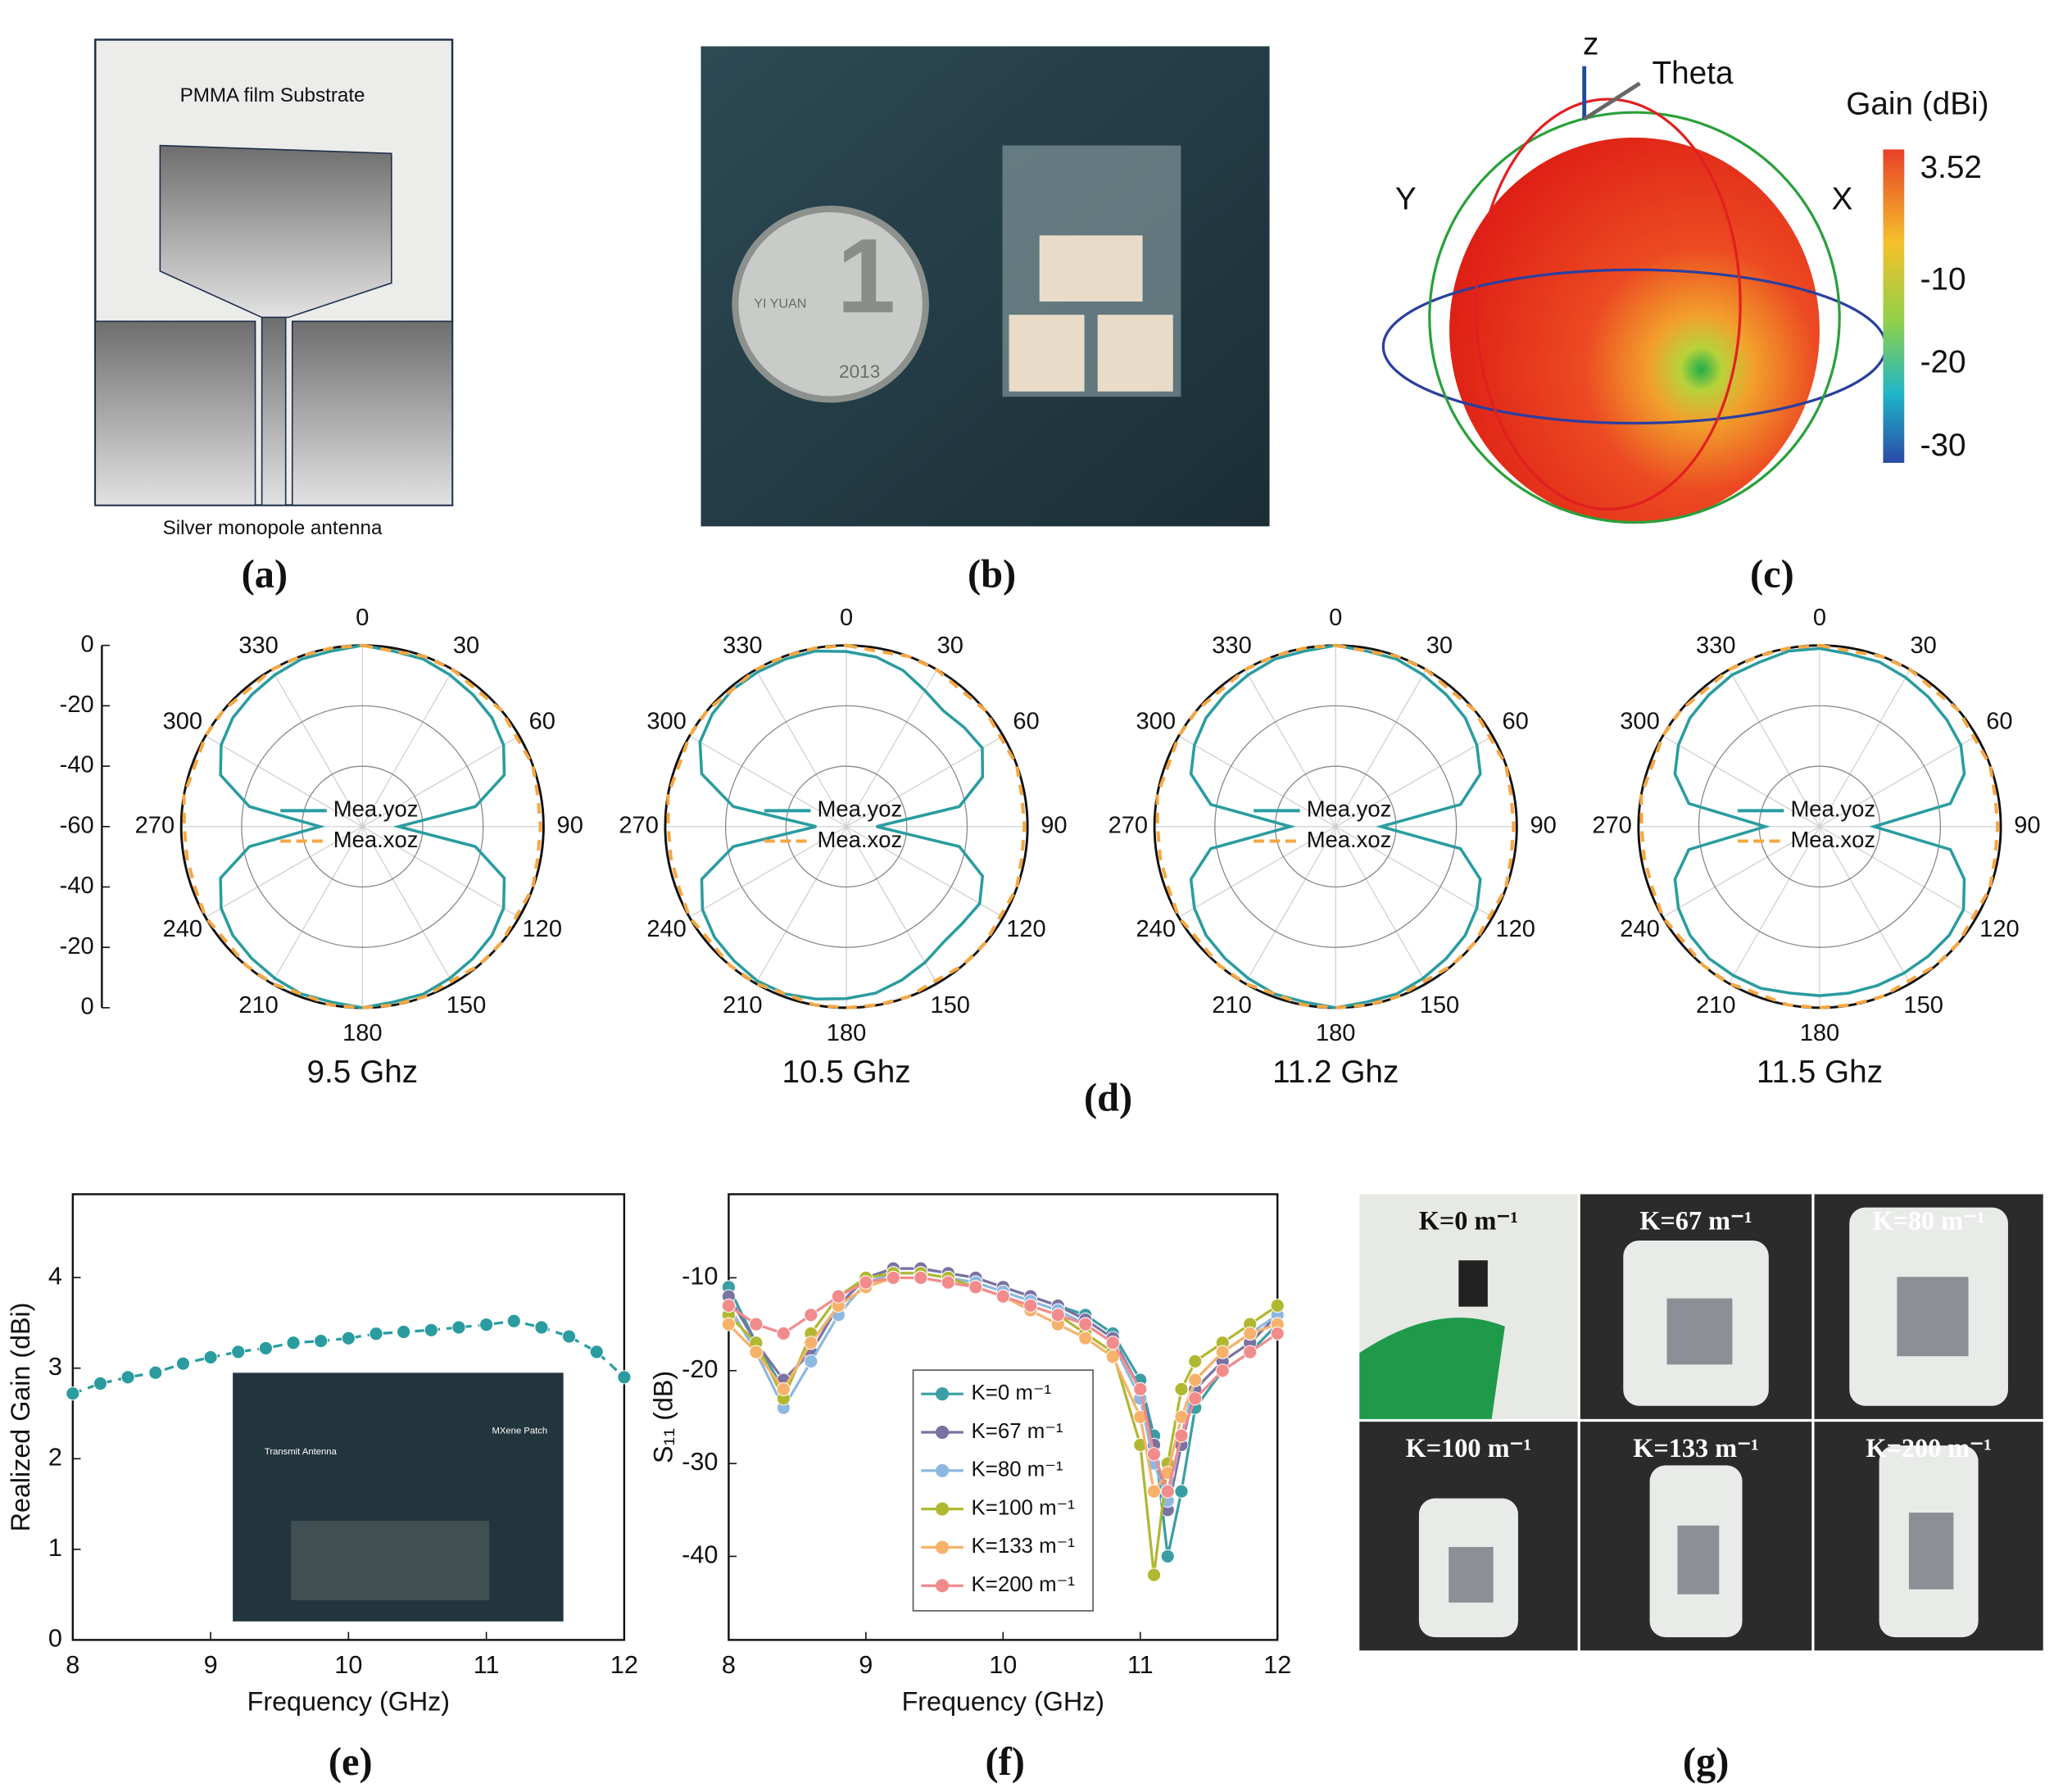  What do you see at coordinates (1841, 199) in the screenshot?
I see `axis-label: X` at bounding box center [1841, 199].